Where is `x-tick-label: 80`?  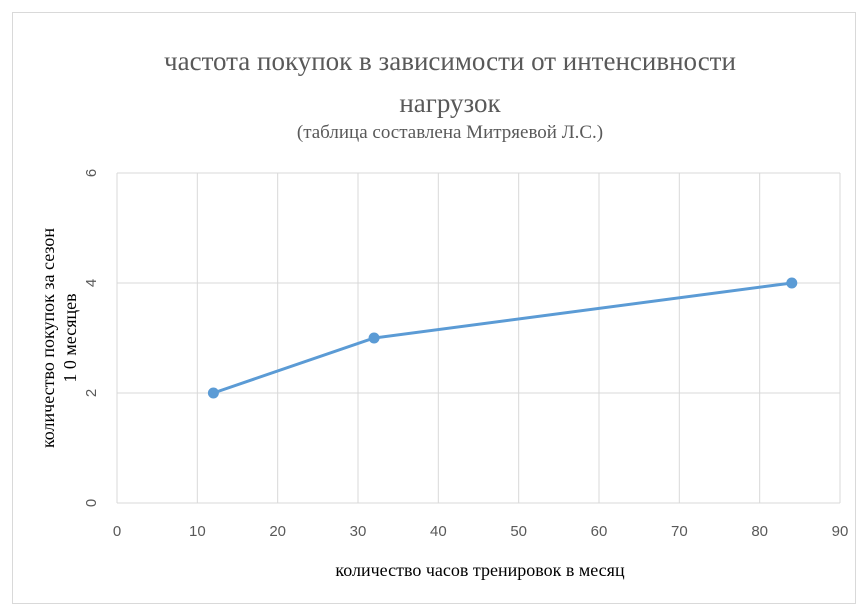
x-tick-label: 80 is located at coordinates (759, 531).